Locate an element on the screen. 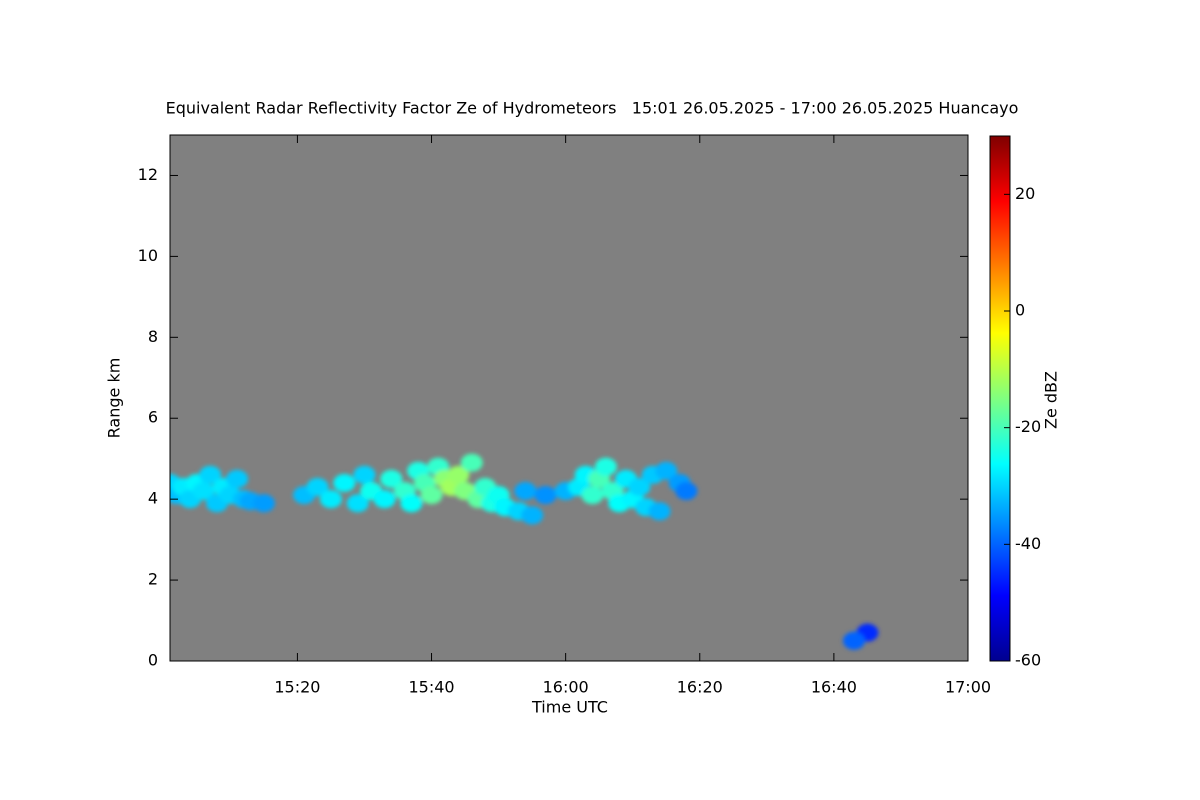  y-tick-label: 8 is located at coordinates (153, 336).